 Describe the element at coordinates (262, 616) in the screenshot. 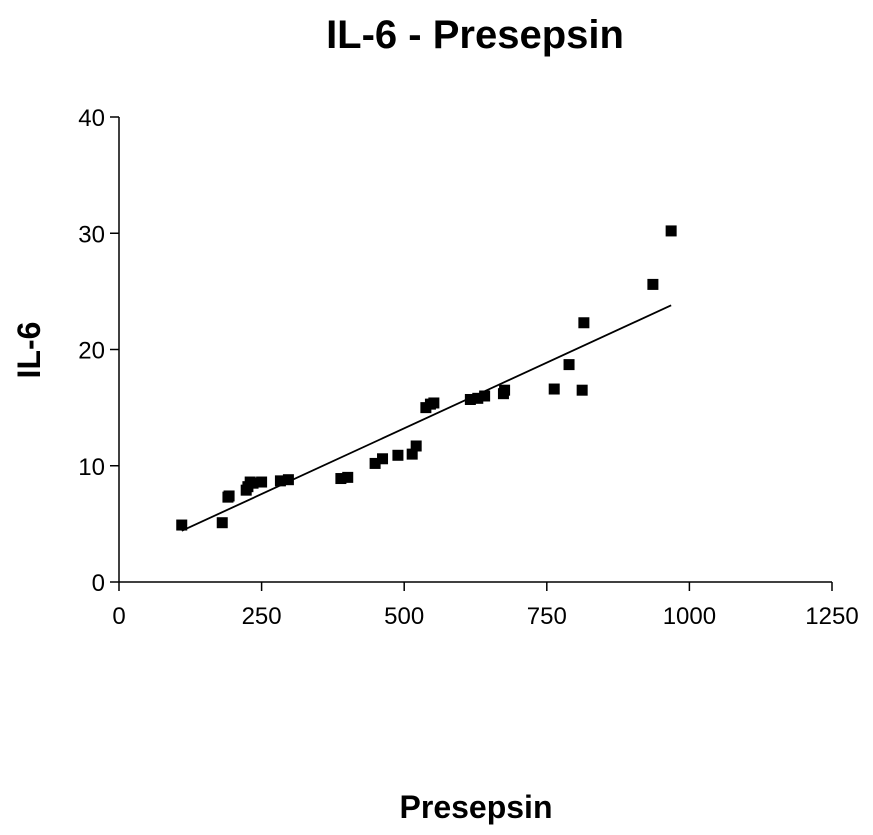

I see `x-tick-label: 250` at that location.